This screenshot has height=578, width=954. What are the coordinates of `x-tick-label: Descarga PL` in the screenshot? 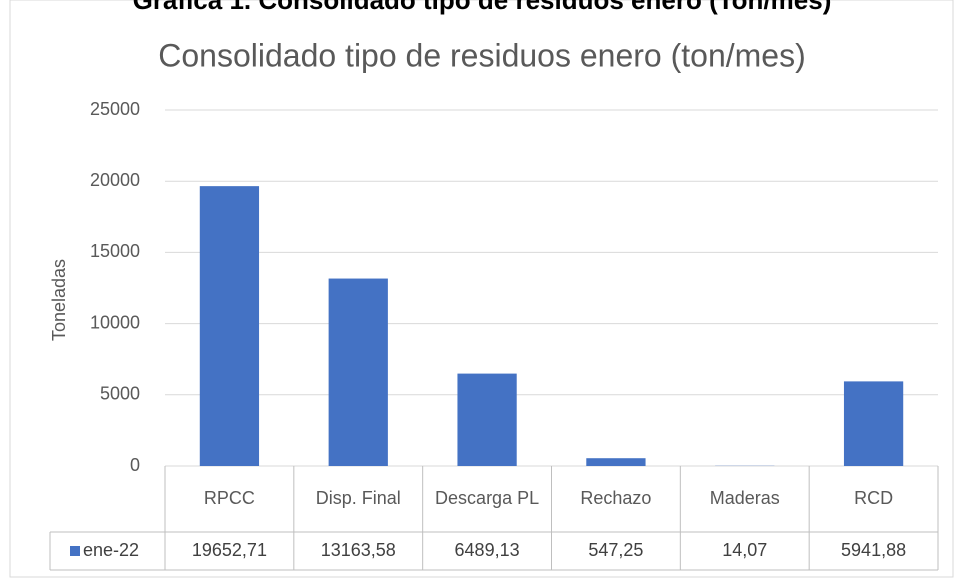 It's located at (487, 498).